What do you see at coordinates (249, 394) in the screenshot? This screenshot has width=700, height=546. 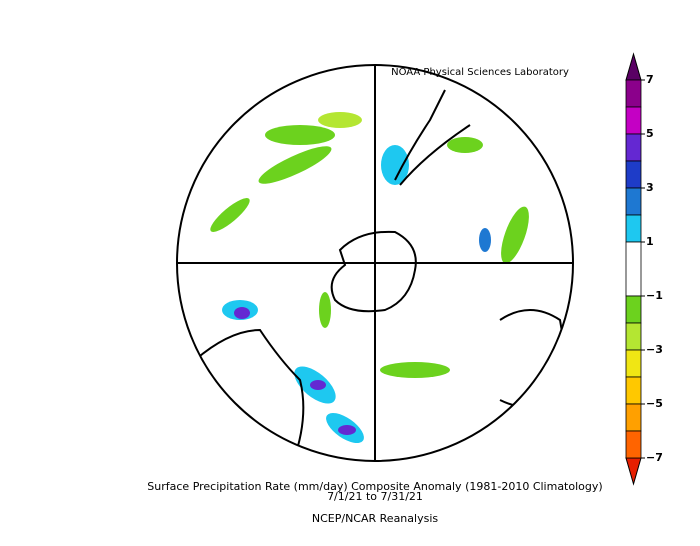 I see `australia-coast` at bounding box center [249, 394].